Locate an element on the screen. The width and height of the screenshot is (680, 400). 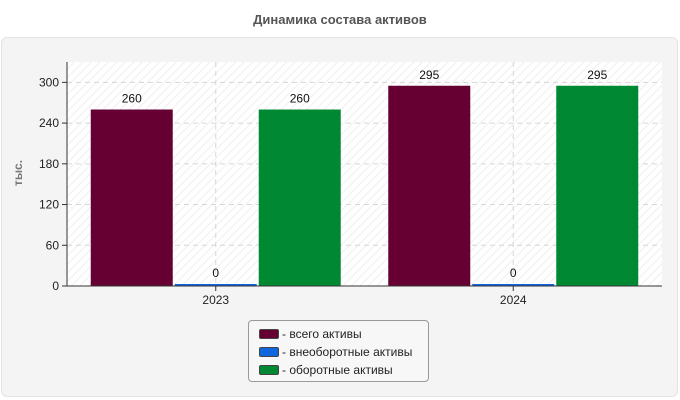
legend-label: - всего активы is located at coordinates (322, 334).